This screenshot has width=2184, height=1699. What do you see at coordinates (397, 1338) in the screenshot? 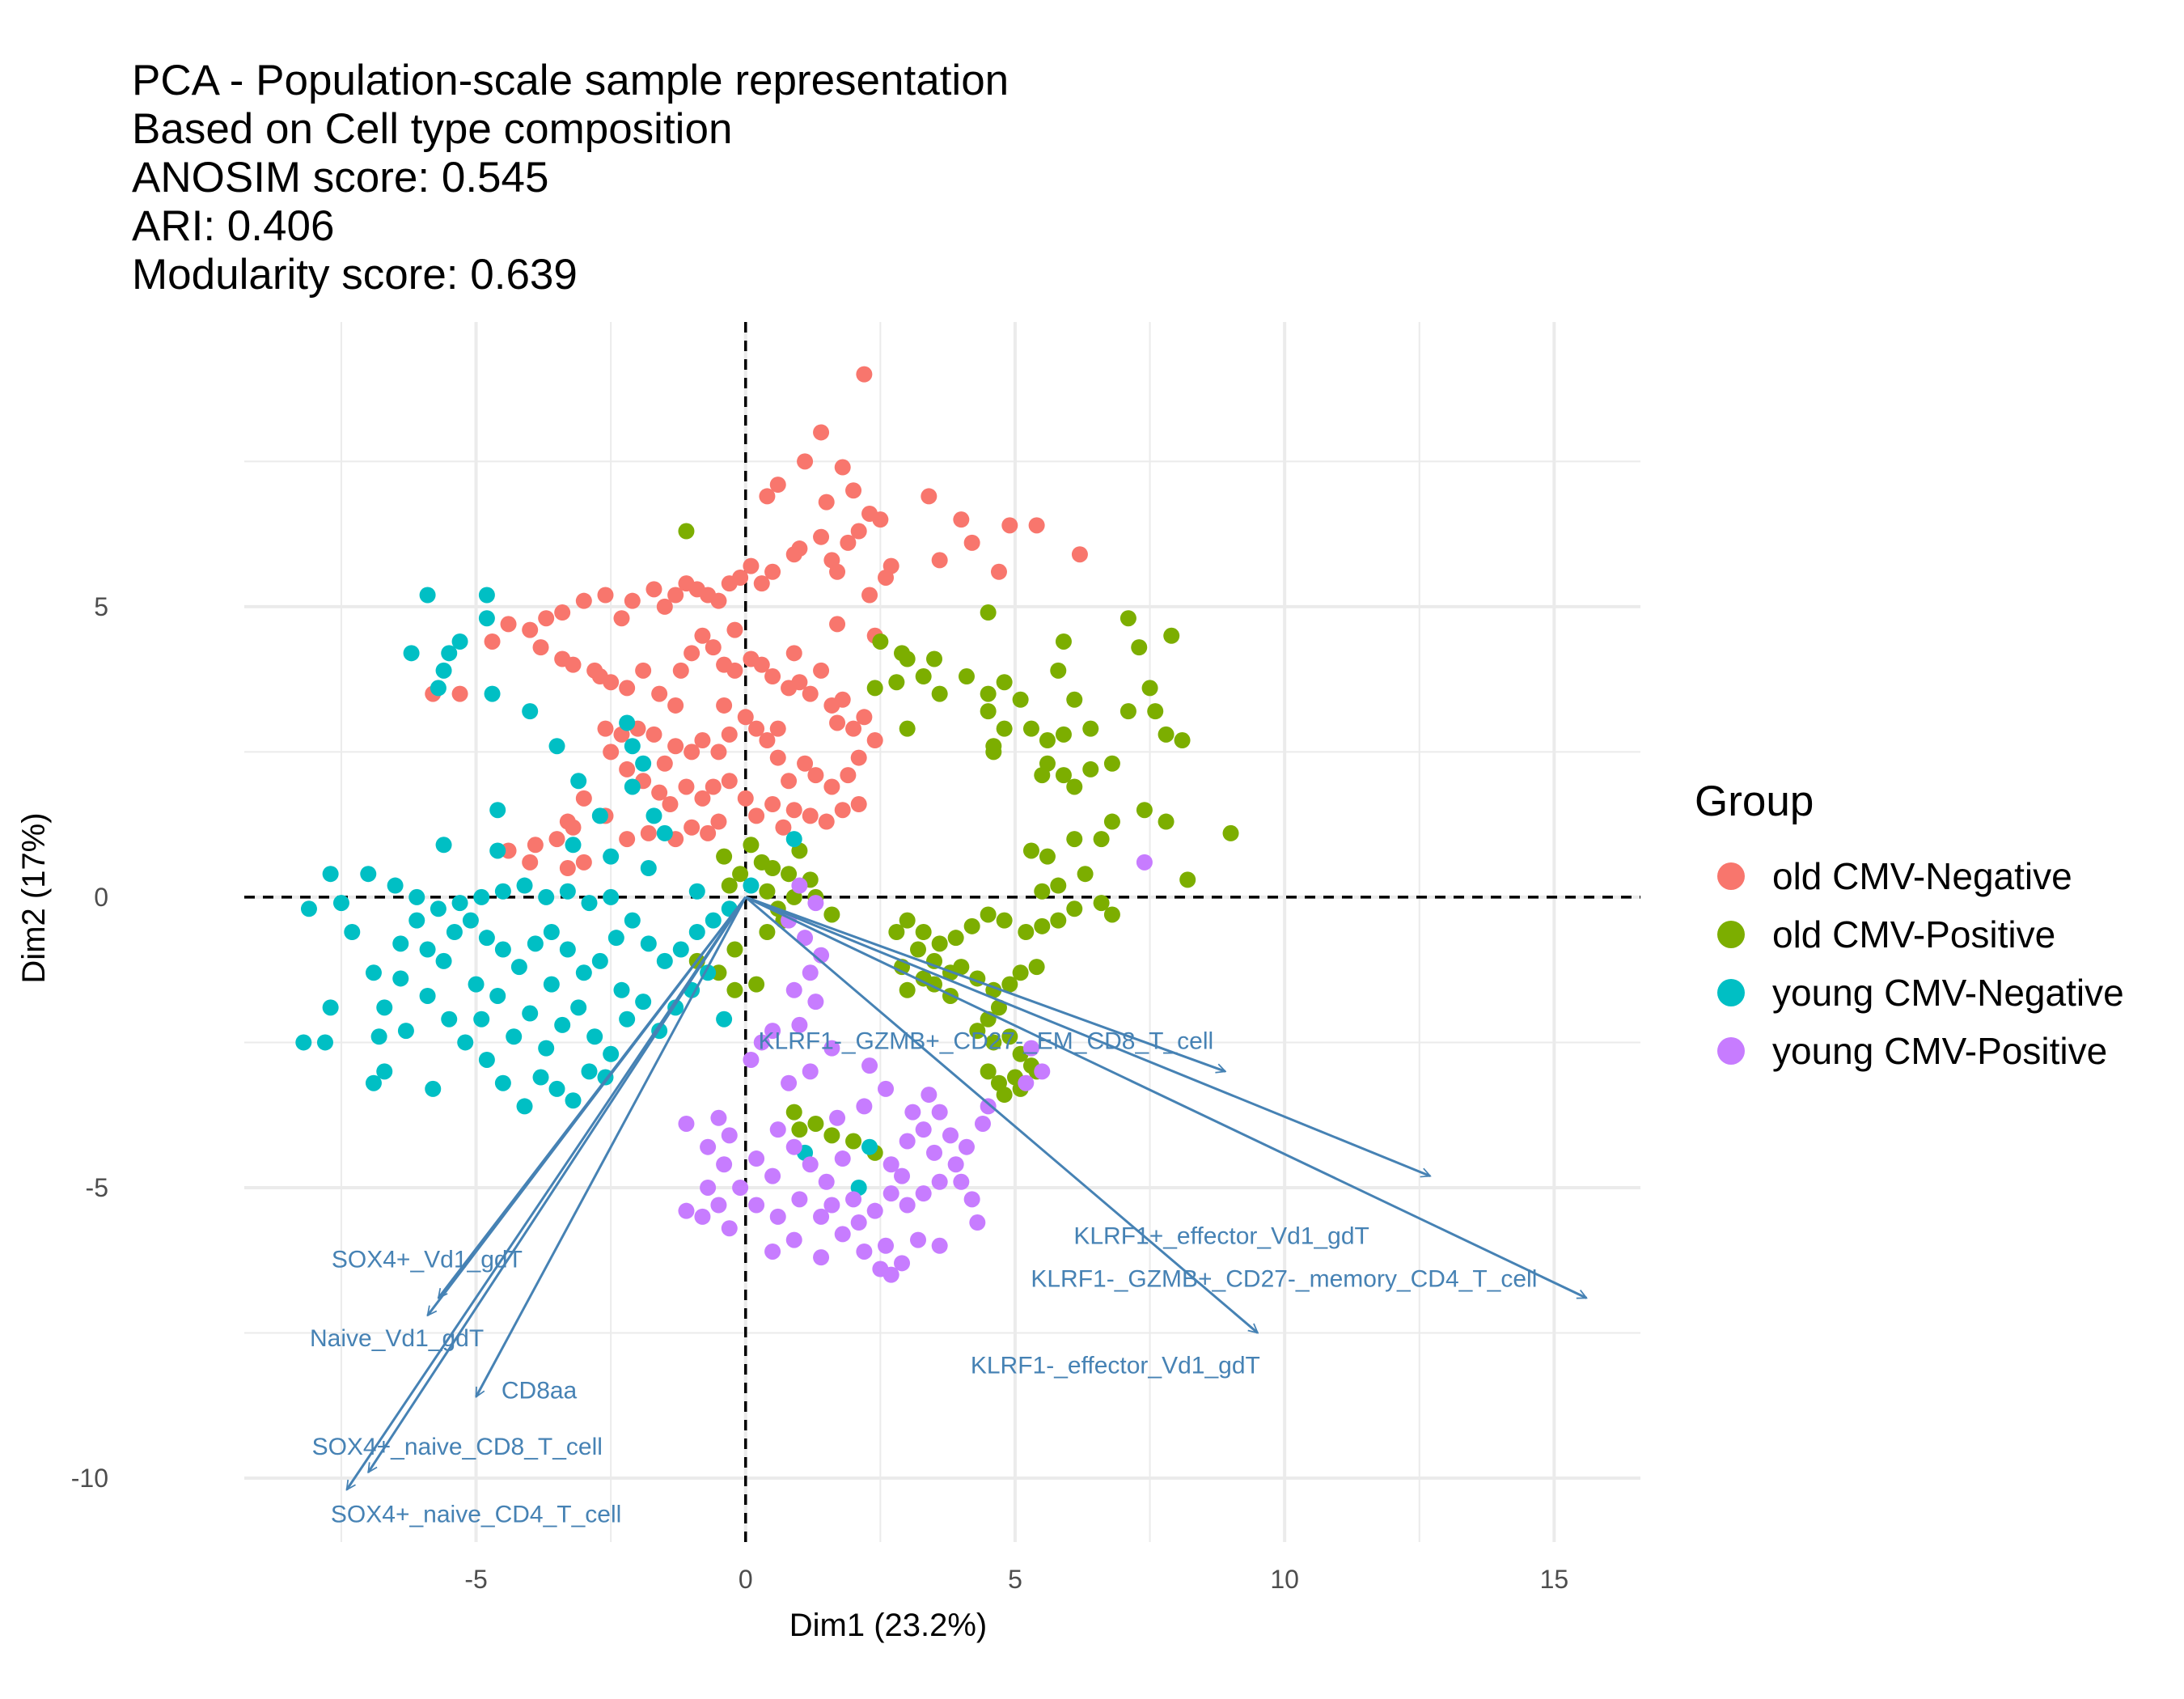
I see `loading-label-naive-vd1-gdt: Naive_Vd1_gdT` at bounding box center [397, 1338].